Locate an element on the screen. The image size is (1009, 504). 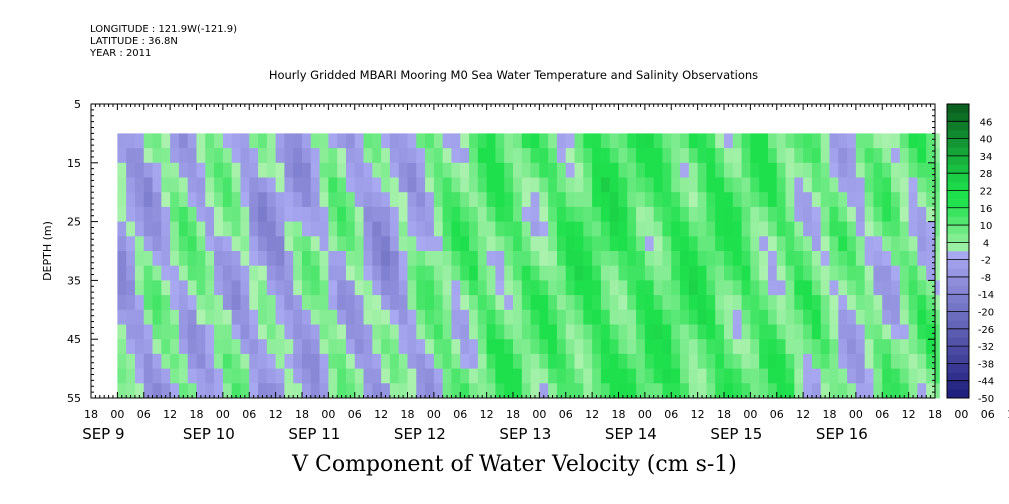
x-day-label: SEP 16 is located at coordinates (842, 434).